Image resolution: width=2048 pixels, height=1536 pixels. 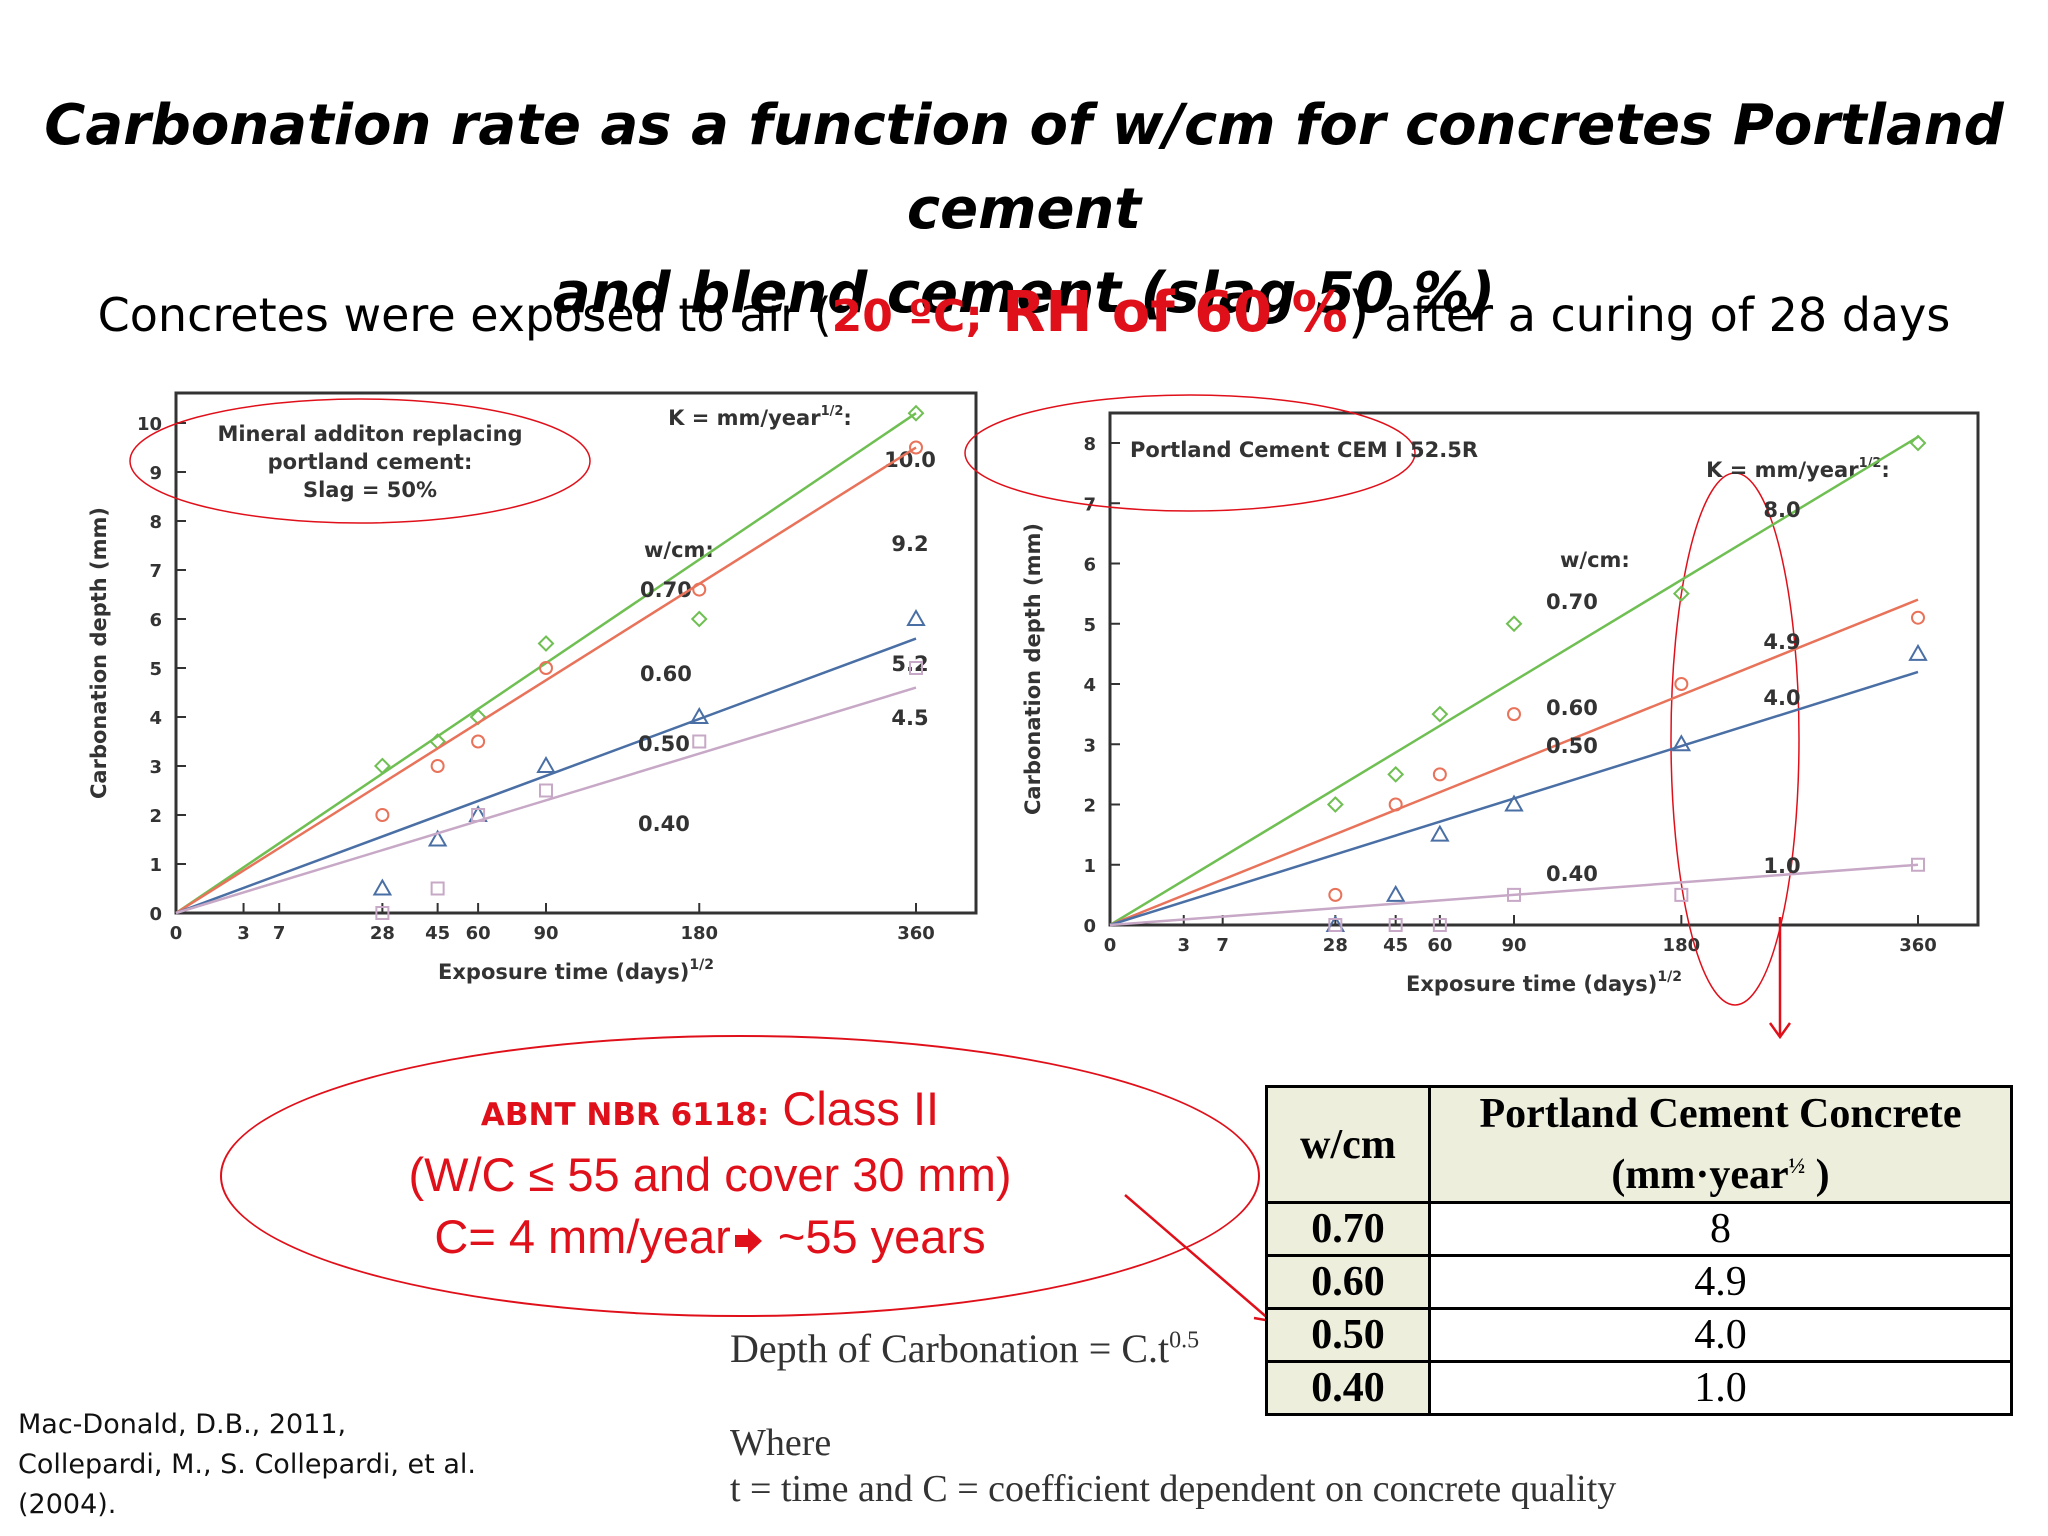 I want to click on class-ii-callout-ellipse, so click(x=740, y=1176).